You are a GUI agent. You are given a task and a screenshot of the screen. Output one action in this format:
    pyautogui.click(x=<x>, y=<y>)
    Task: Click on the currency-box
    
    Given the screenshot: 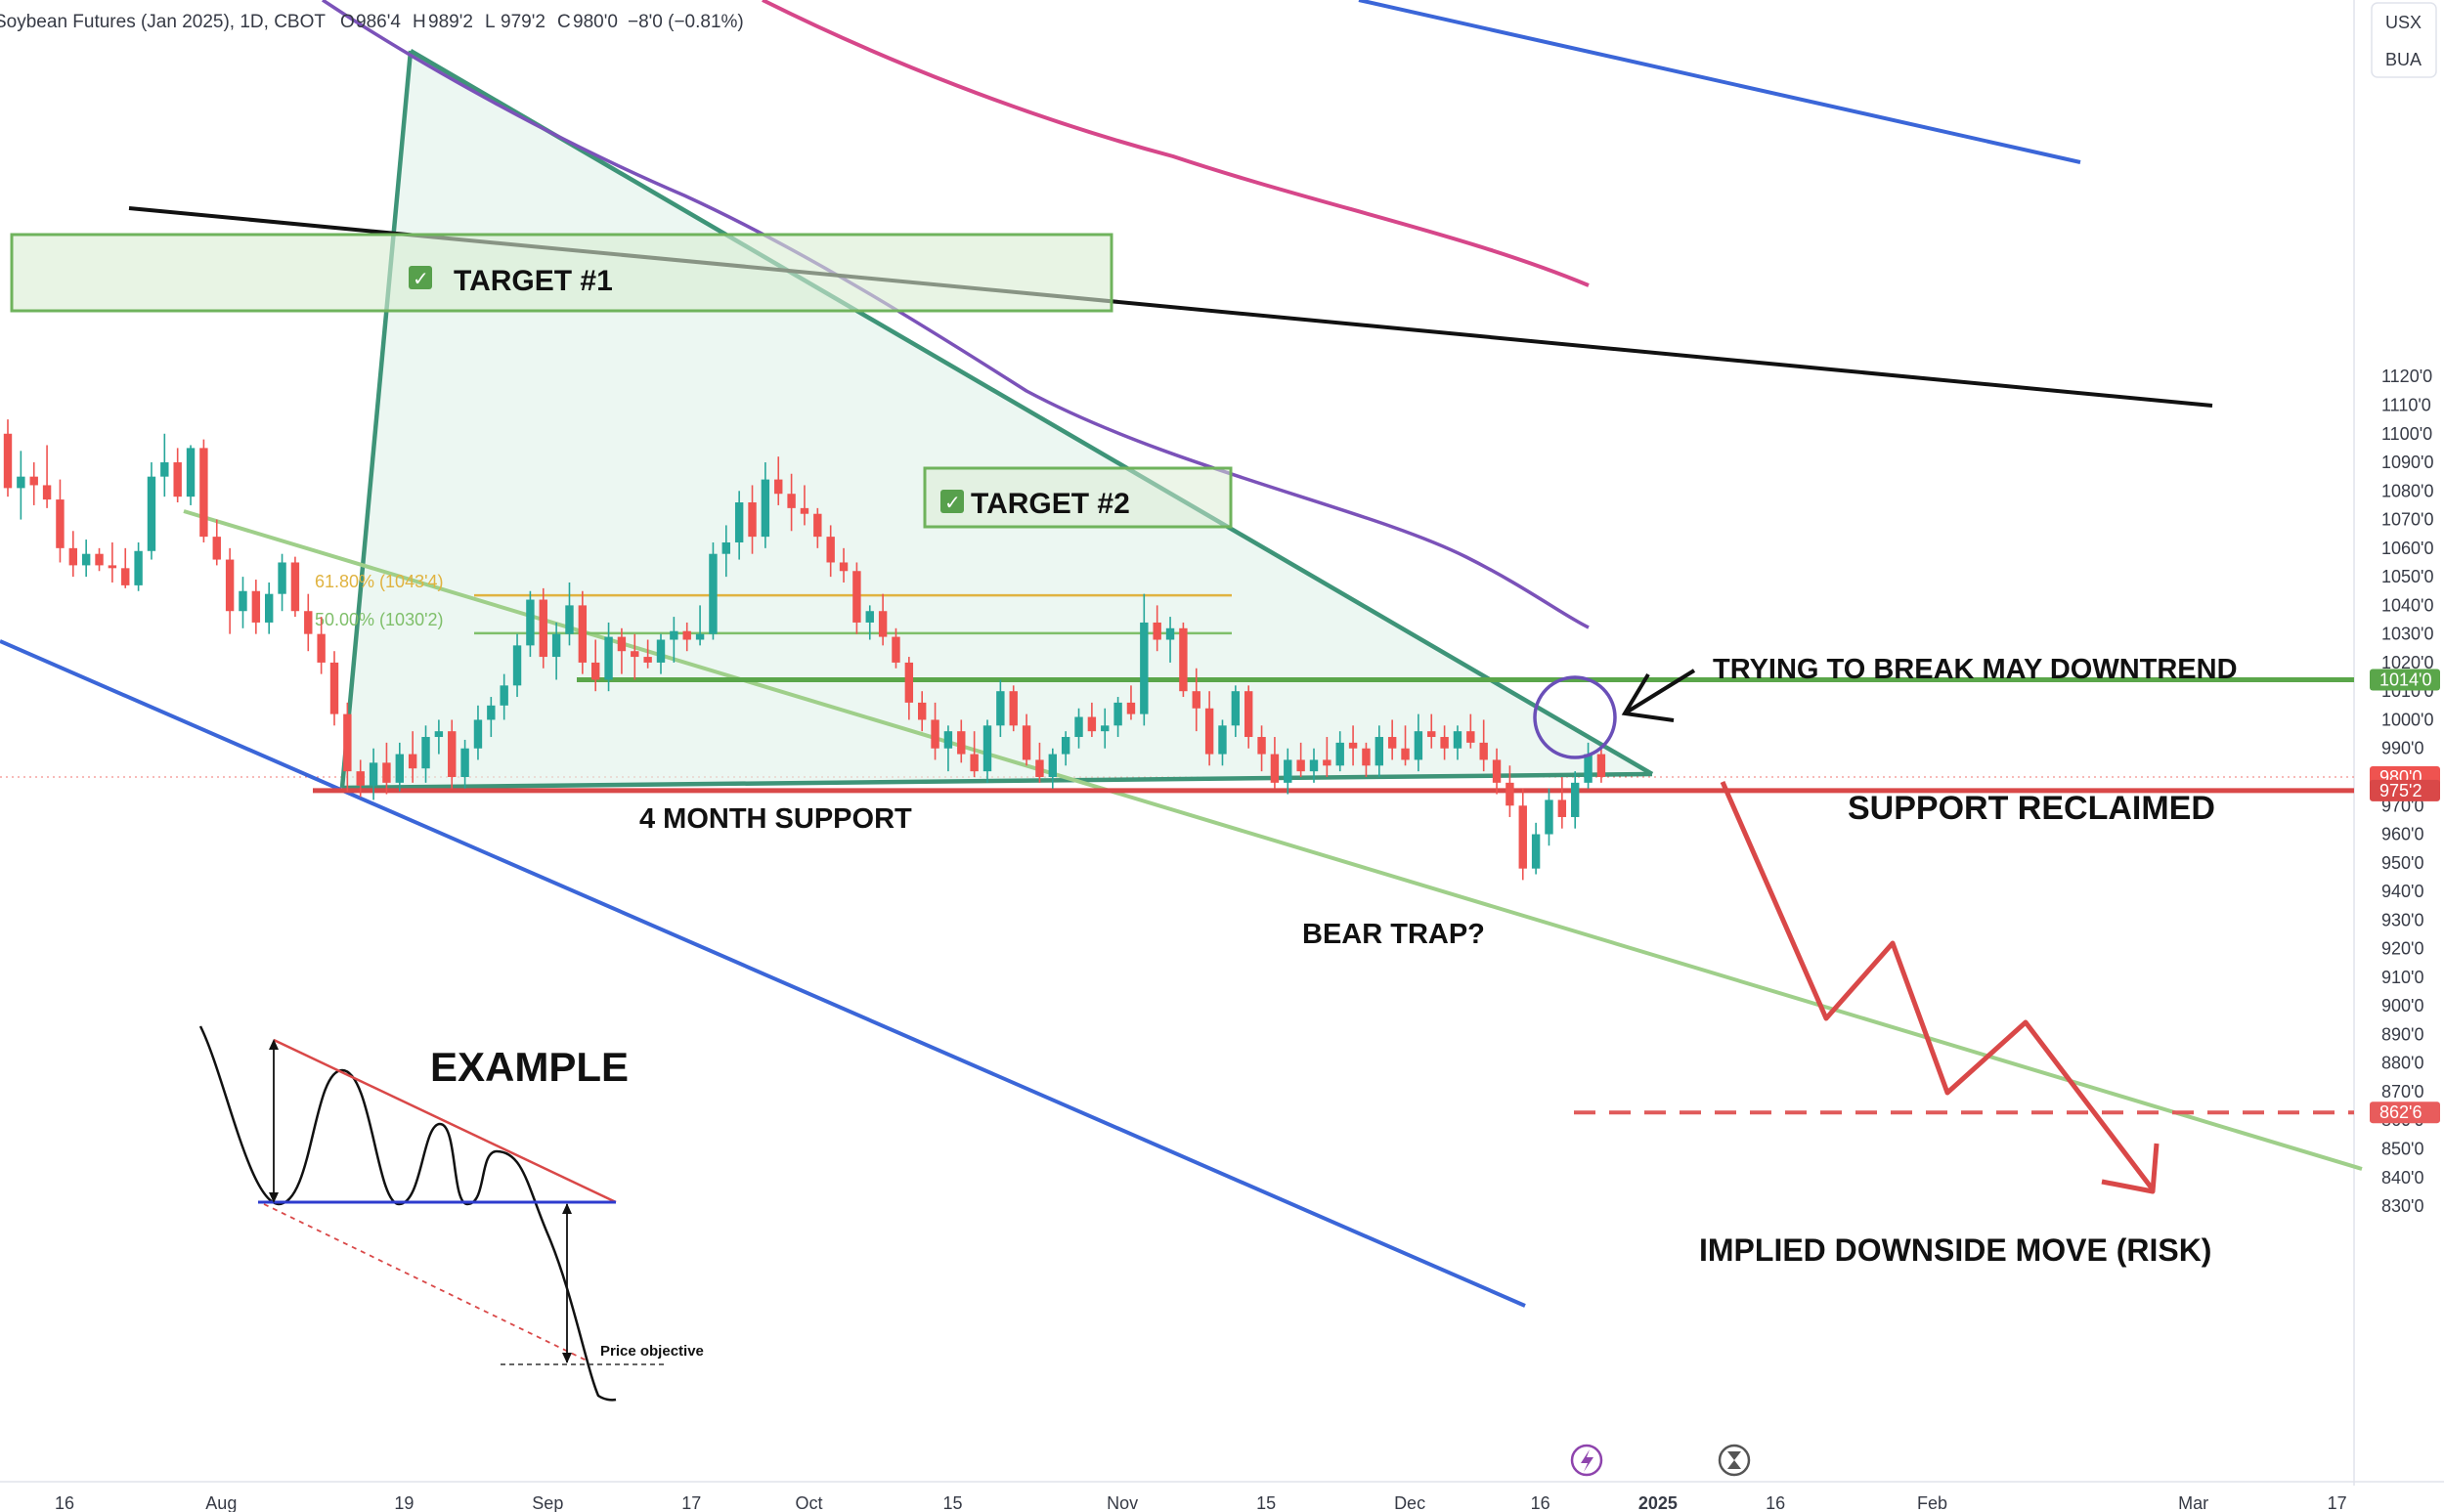 What is the action you would take?
    pyautogui.click(x=2404, y=40)
    